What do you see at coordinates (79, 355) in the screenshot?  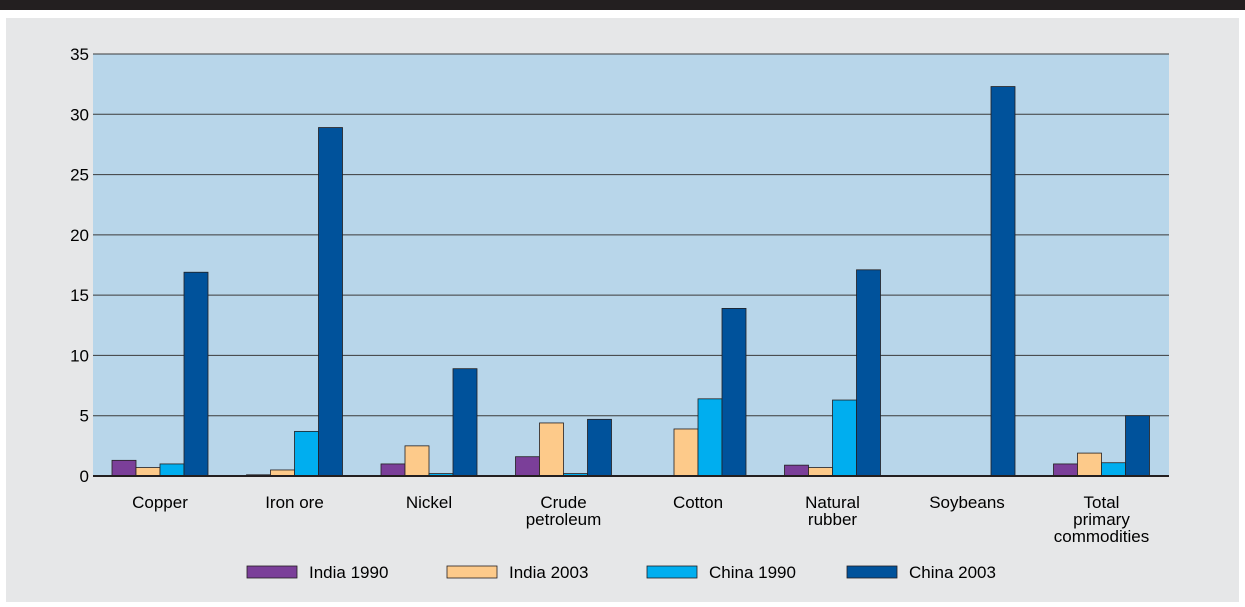 I see `y-tick-label: 10` at bounding box center [79, 355].